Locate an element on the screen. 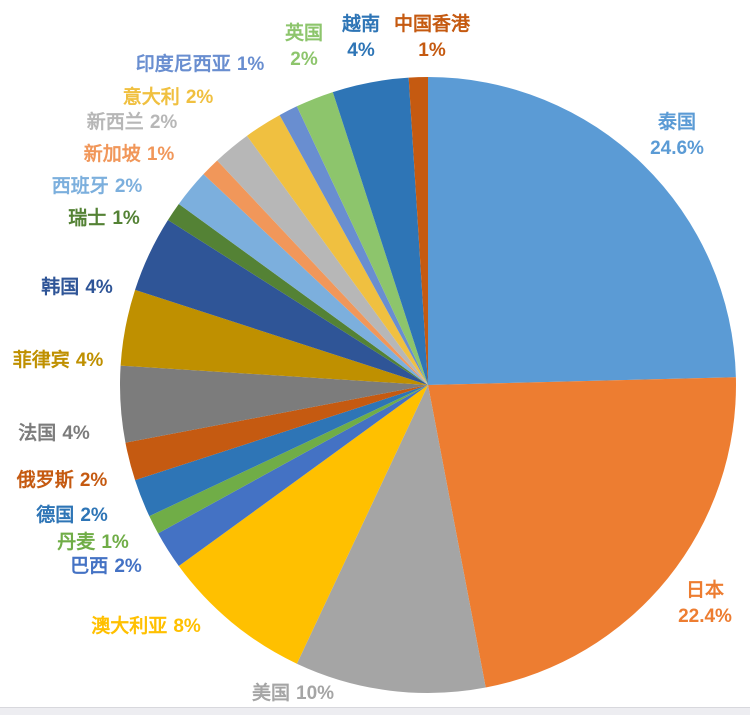 The image size is (750, 715). pie-slice-brazil is located at coordinates (293, 476).